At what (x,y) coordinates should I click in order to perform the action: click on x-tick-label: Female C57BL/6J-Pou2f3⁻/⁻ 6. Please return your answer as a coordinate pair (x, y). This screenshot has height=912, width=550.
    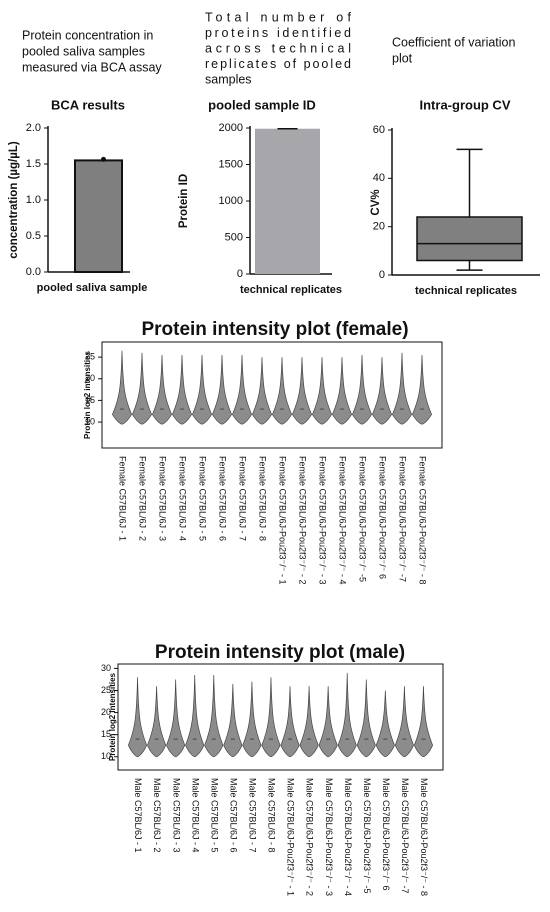
    Looking at the image, I should click on (383, 517).